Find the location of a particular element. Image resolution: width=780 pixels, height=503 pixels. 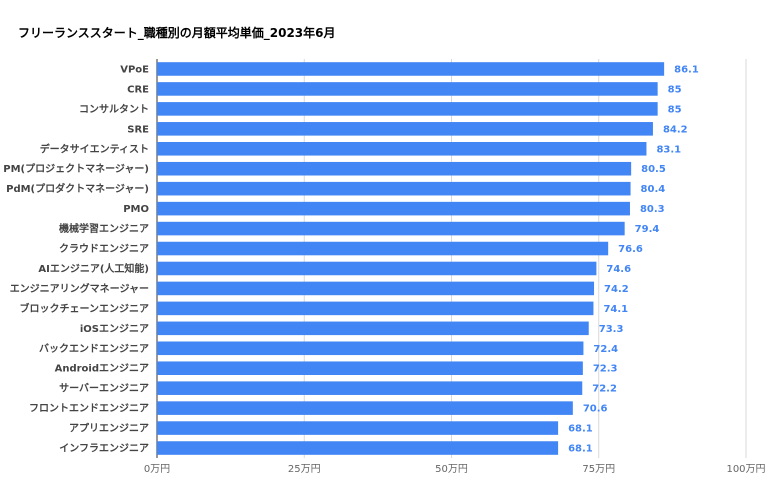

category-label-0: VPoE is located at coordinates (134, 69).